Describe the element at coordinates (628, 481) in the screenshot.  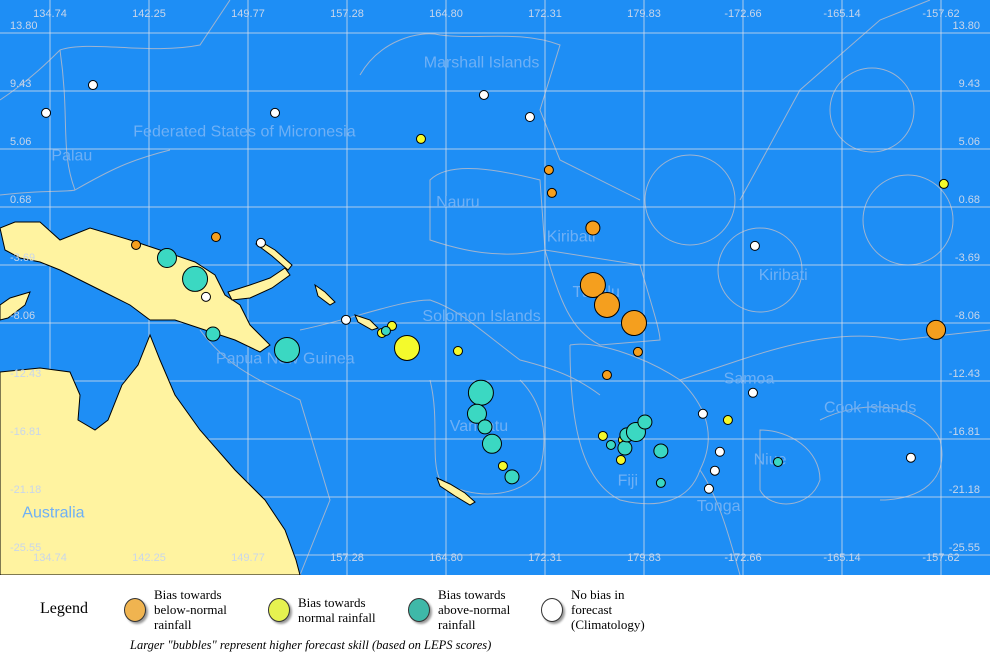
I see `country-label: Fiji` at that location.